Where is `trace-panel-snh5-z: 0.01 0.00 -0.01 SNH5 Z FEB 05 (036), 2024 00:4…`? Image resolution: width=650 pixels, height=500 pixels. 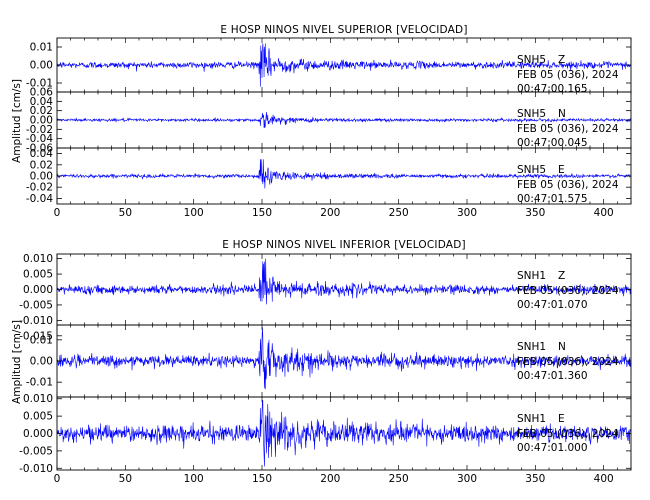
trace-panel-snh5-z: 0.01 0.00 -0.01 SNH5 Z FEB 05 (036), 2024 00:4… is located at coordinates (329, 66).